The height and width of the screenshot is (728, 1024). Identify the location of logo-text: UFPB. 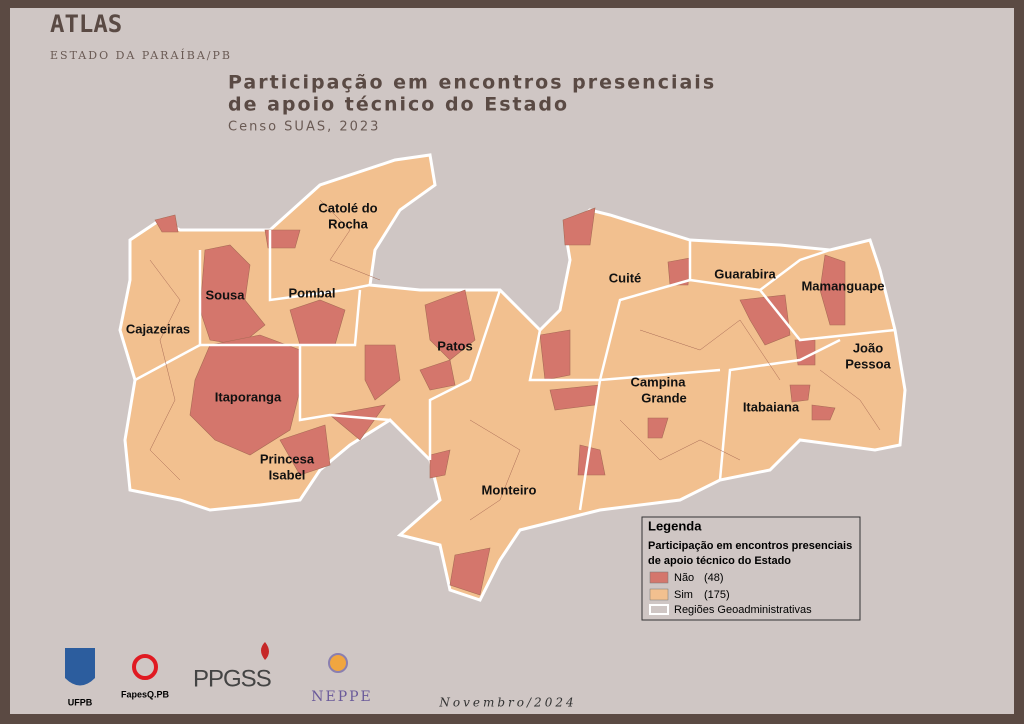
(80, 702).